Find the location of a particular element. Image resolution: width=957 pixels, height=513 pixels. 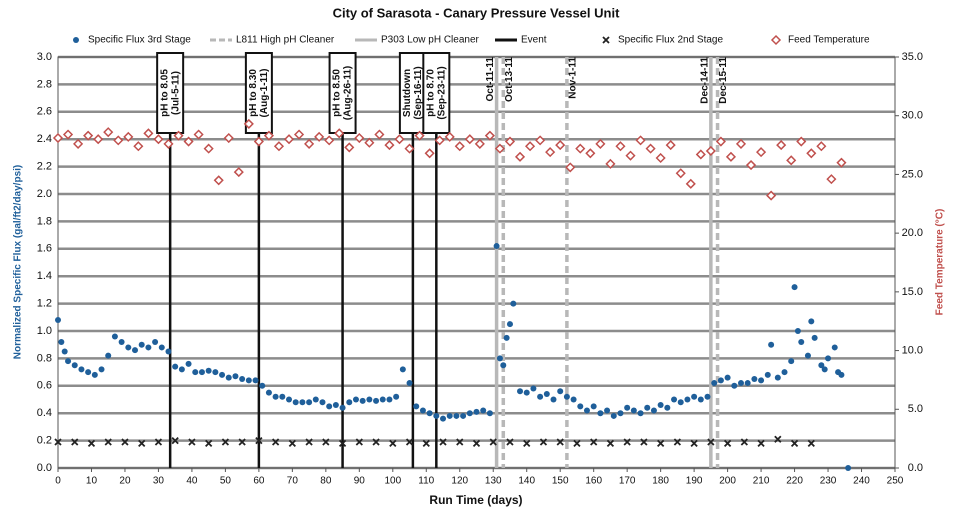

y2-tick-label: 30.0 is located at coordinates (912, 116).